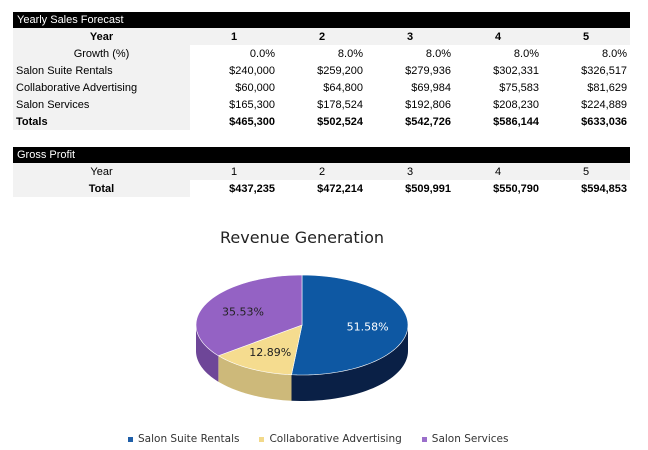  What do you see at coordinates (516, 121) in the screenshot?
I see `cell: $586,144` at bounding box center [516, 121].